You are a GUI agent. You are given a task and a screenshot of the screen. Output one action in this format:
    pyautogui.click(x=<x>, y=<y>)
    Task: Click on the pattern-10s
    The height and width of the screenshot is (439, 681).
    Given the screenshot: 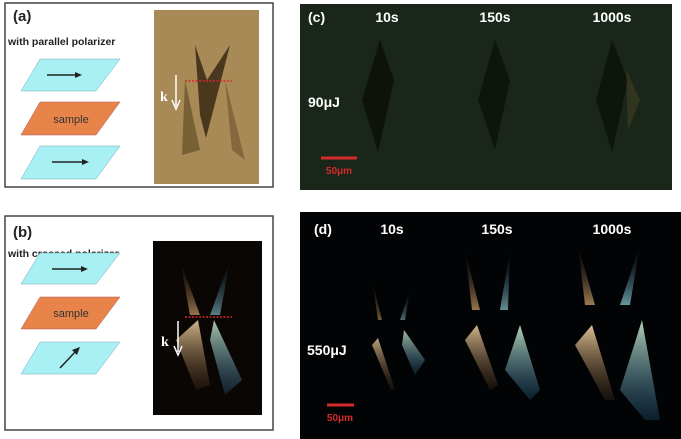 What is the action you would take?
    pyautogui.click(x=398, y=335)
    